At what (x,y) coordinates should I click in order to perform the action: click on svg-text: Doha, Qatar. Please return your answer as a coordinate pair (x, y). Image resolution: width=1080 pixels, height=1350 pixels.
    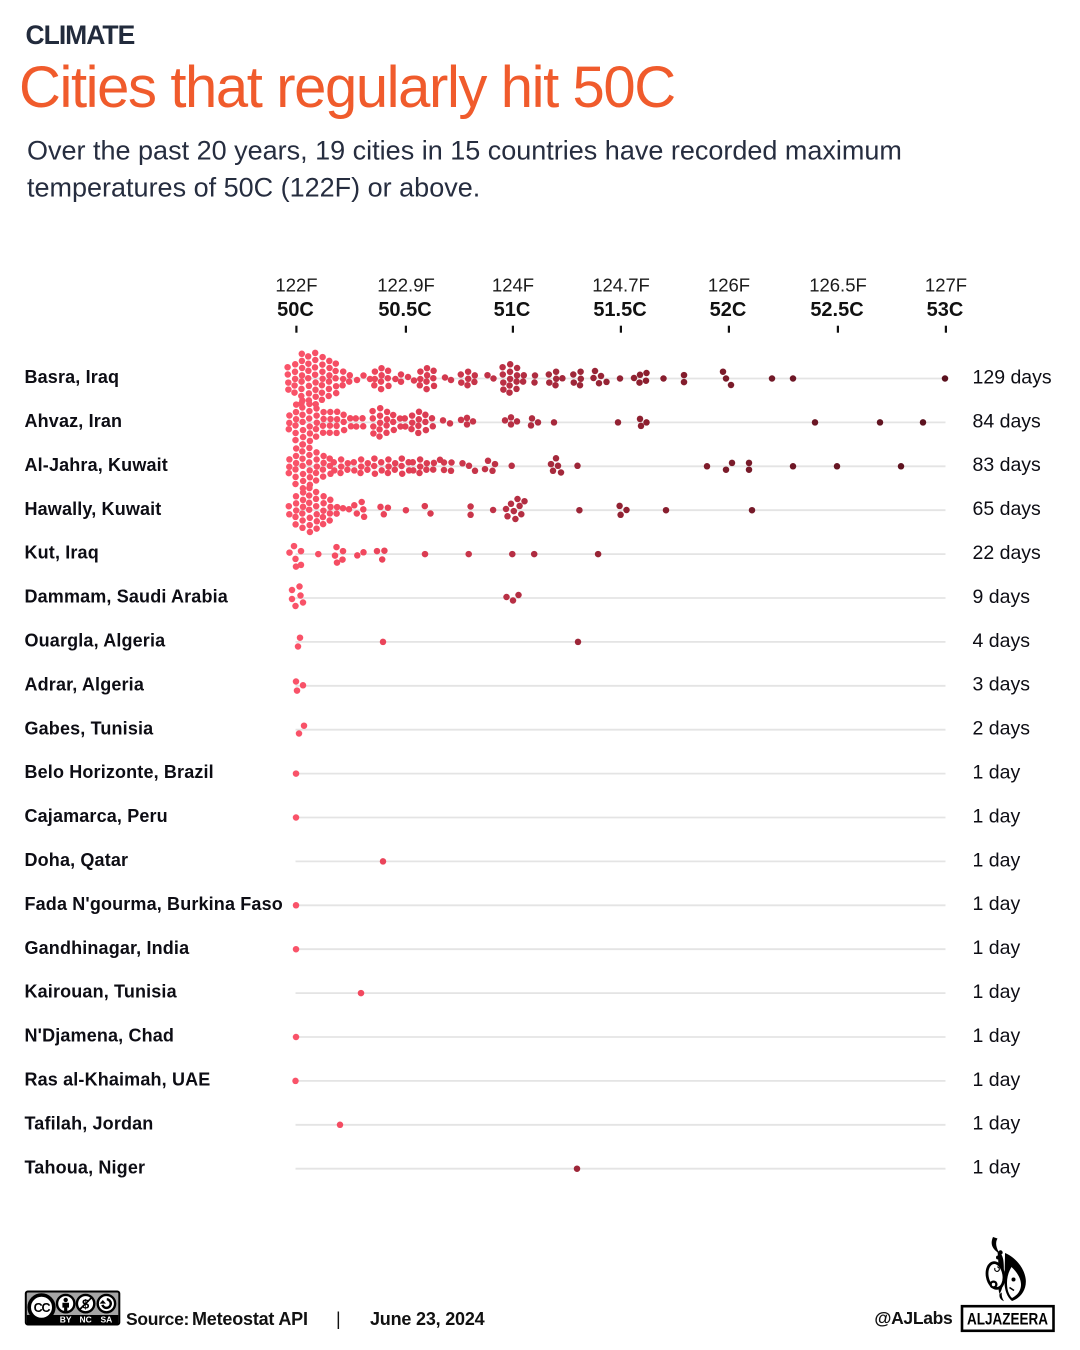
    Looking at the image, I should click on (77, 860).